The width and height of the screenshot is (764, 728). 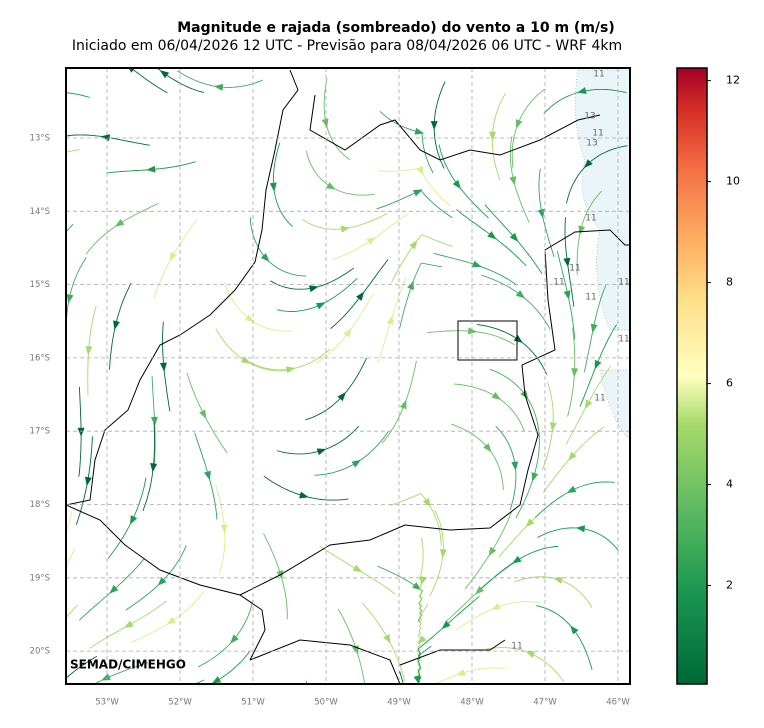 What do you see at coordinates (40, 139) in the screenshot?
I see `lat-label: 13°S` at bounding box center [40, 139].